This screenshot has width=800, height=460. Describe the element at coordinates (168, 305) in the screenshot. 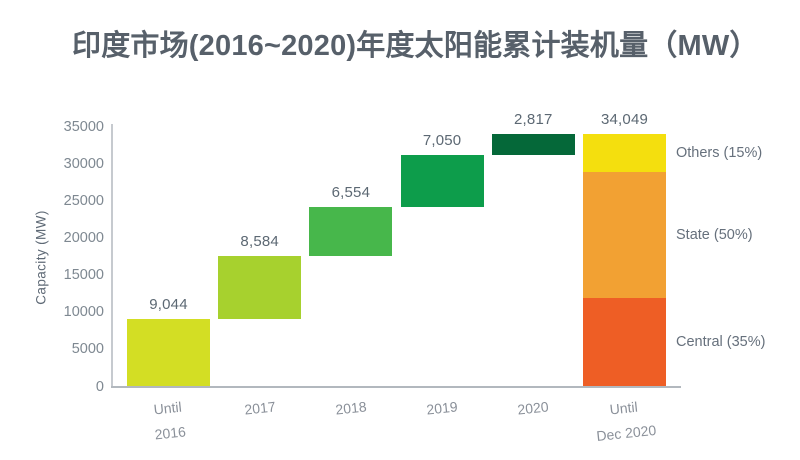

I see `bar-value-label-until-2016: 9,044` at that location.